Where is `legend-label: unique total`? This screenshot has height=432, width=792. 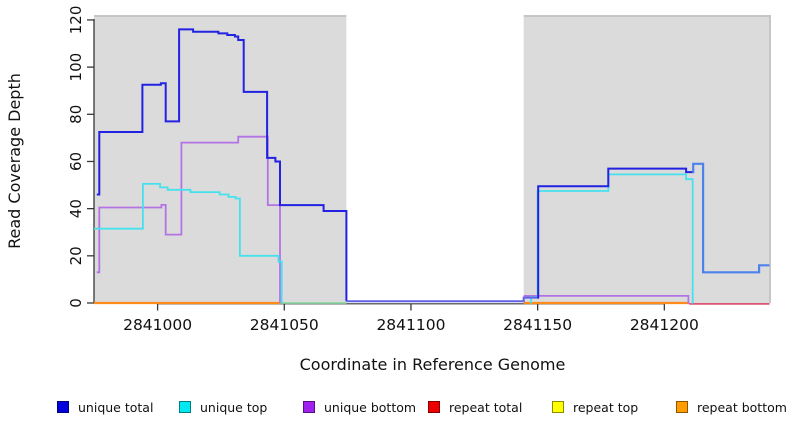 legend-label: unique total is located at coordinates (116, 407).